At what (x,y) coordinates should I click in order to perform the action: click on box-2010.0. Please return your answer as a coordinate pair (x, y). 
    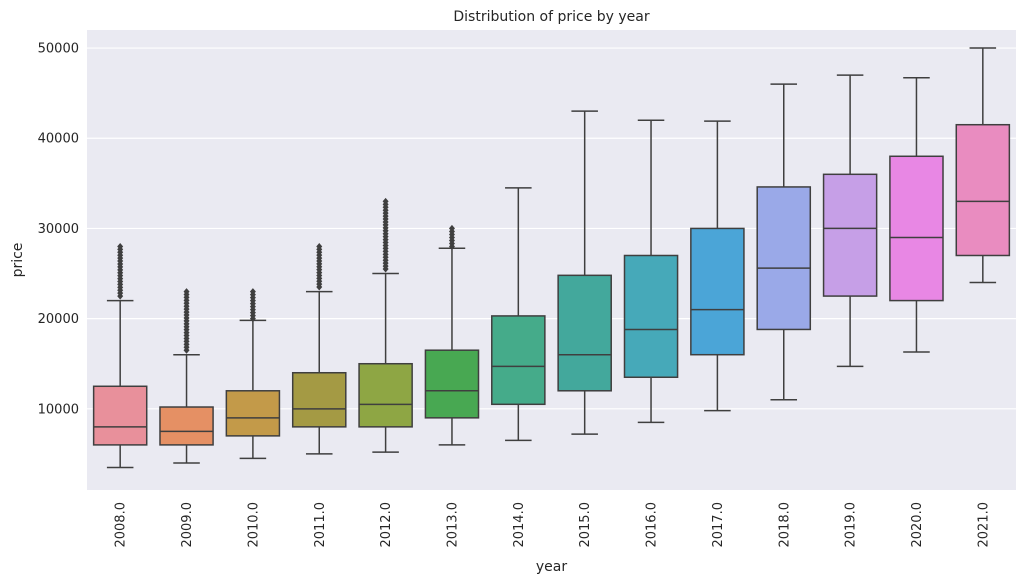
    Looking at the image, I should click on (253, 374).